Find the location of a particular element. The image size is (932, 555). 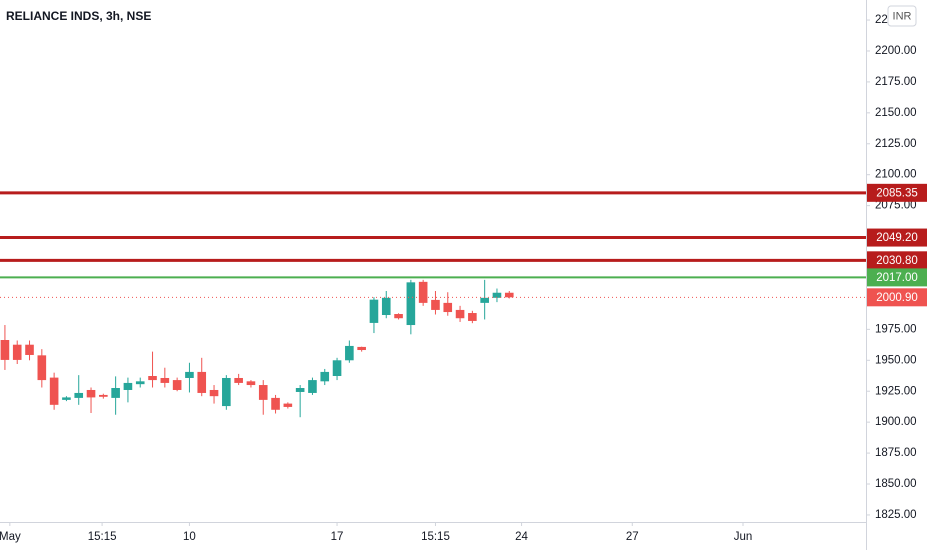

y-tick-label: 2200.00 is located at coordinates (896, 51).